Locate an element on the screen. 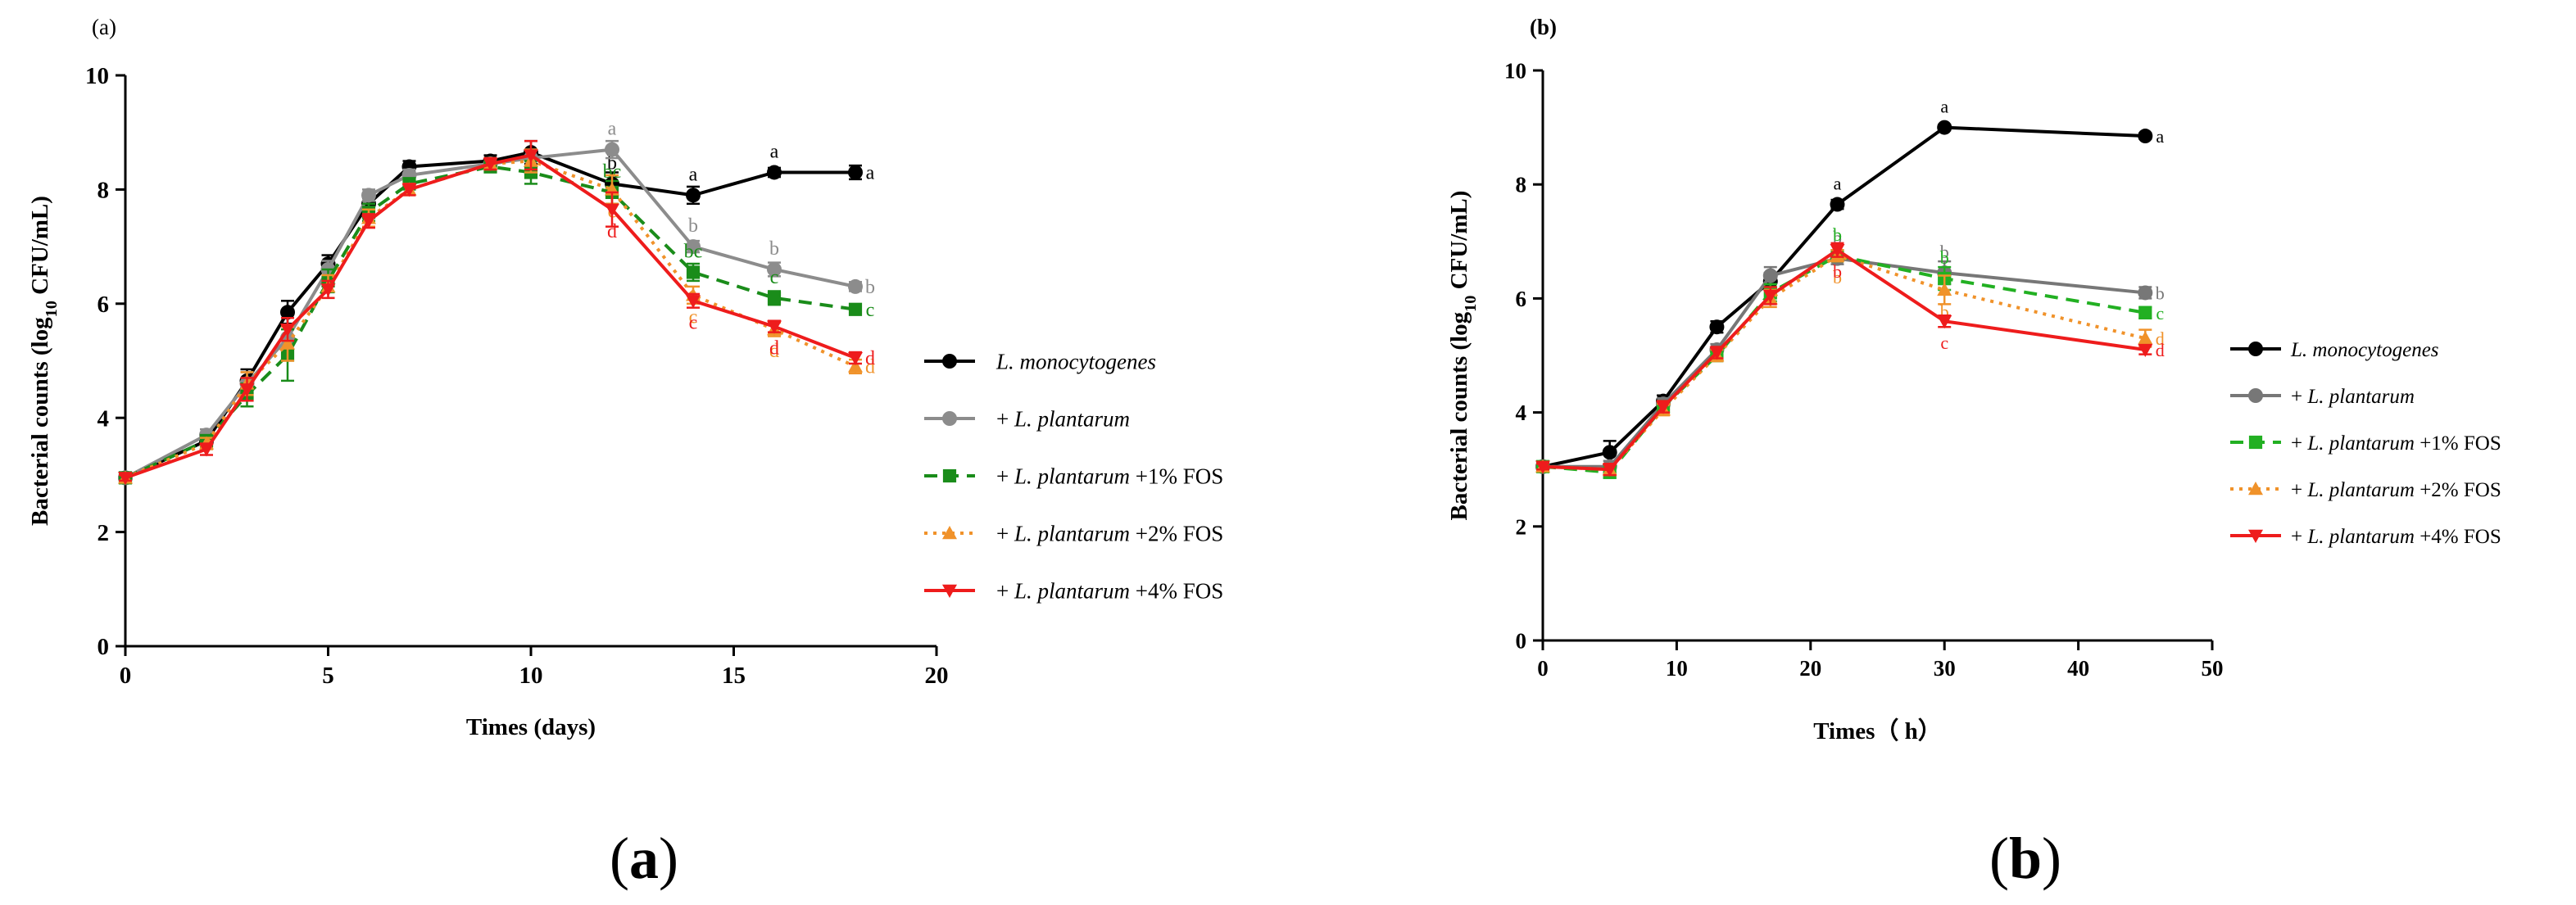  legend-label-suffix: +2% FOS is located at coordinates (2458, 490).